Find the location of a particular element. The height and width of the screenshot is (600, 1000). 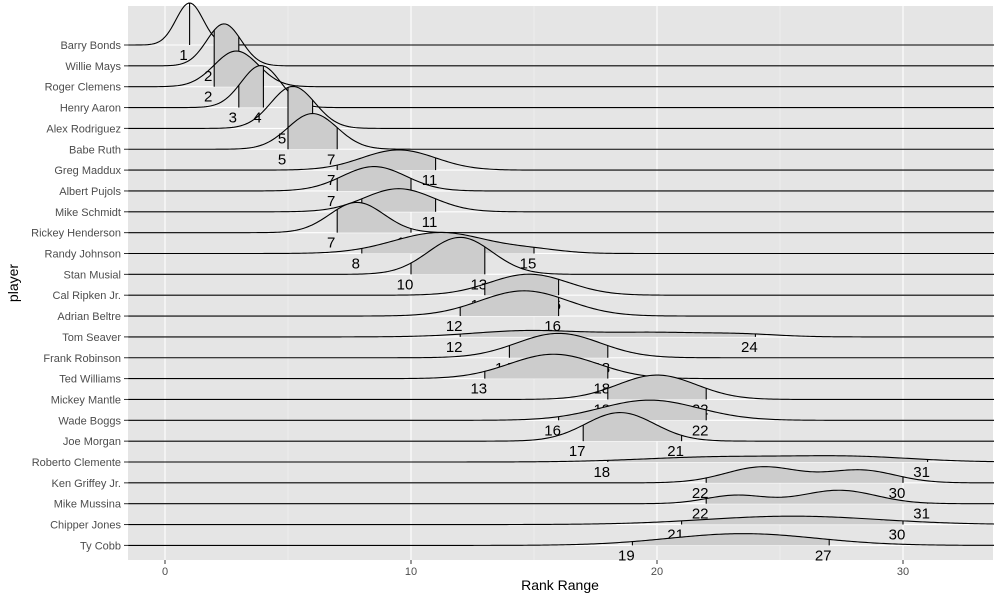

y-tick-label: Ted Williams is located at coordinates (90, 380).